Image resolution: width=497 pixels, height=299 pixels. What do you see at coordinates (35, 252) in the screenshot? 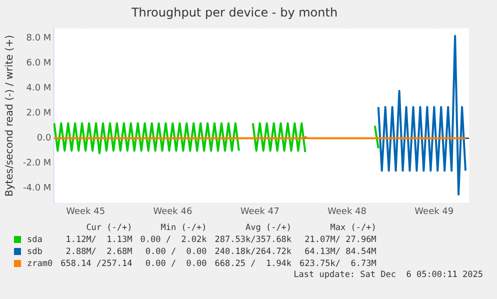
I see `legend-label: sdb` at bounding box center [35, 252].